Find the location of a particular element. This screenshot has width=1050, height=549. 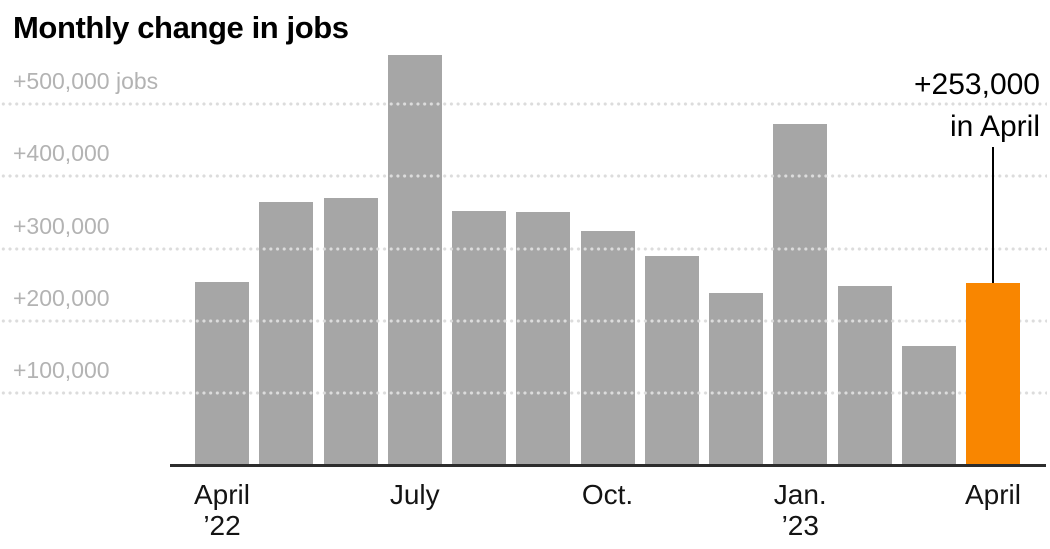

x-axis-label-line: Oct. is located at coordinates (607, 494).